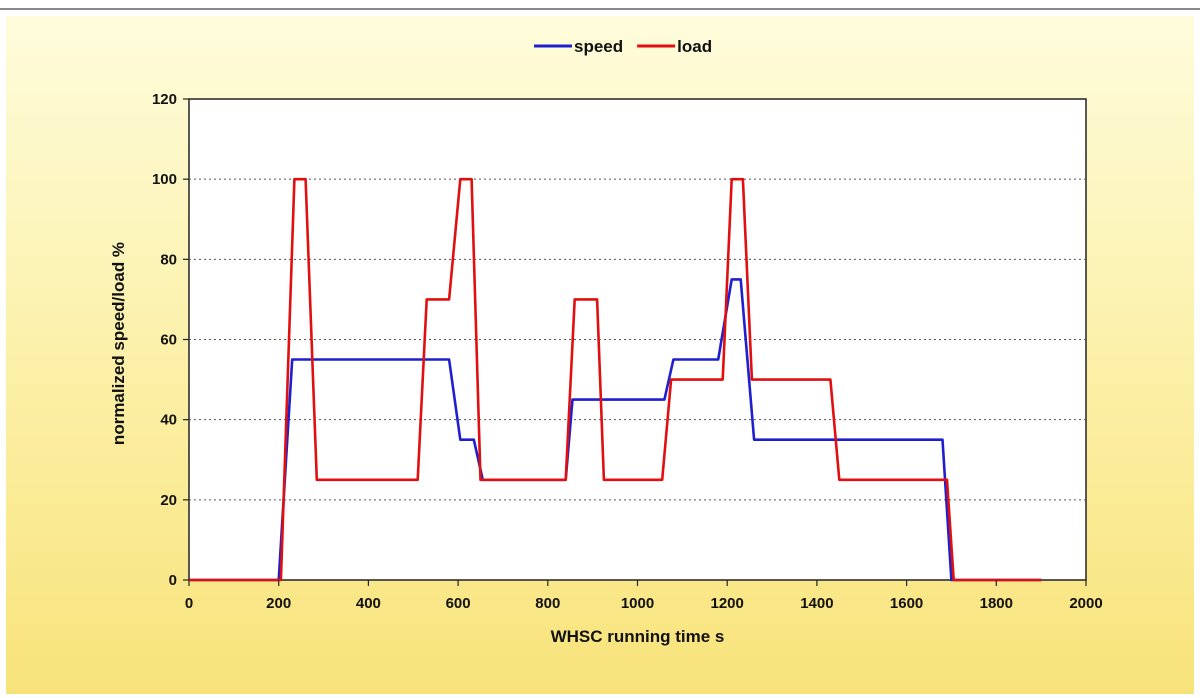 Image resolution: width=1200 pixels, height=698 pixels. What do you see at coordinates (168, 259) in the screenshot?
I see `y-tick-label: 80` at bounding box center [168, 259].